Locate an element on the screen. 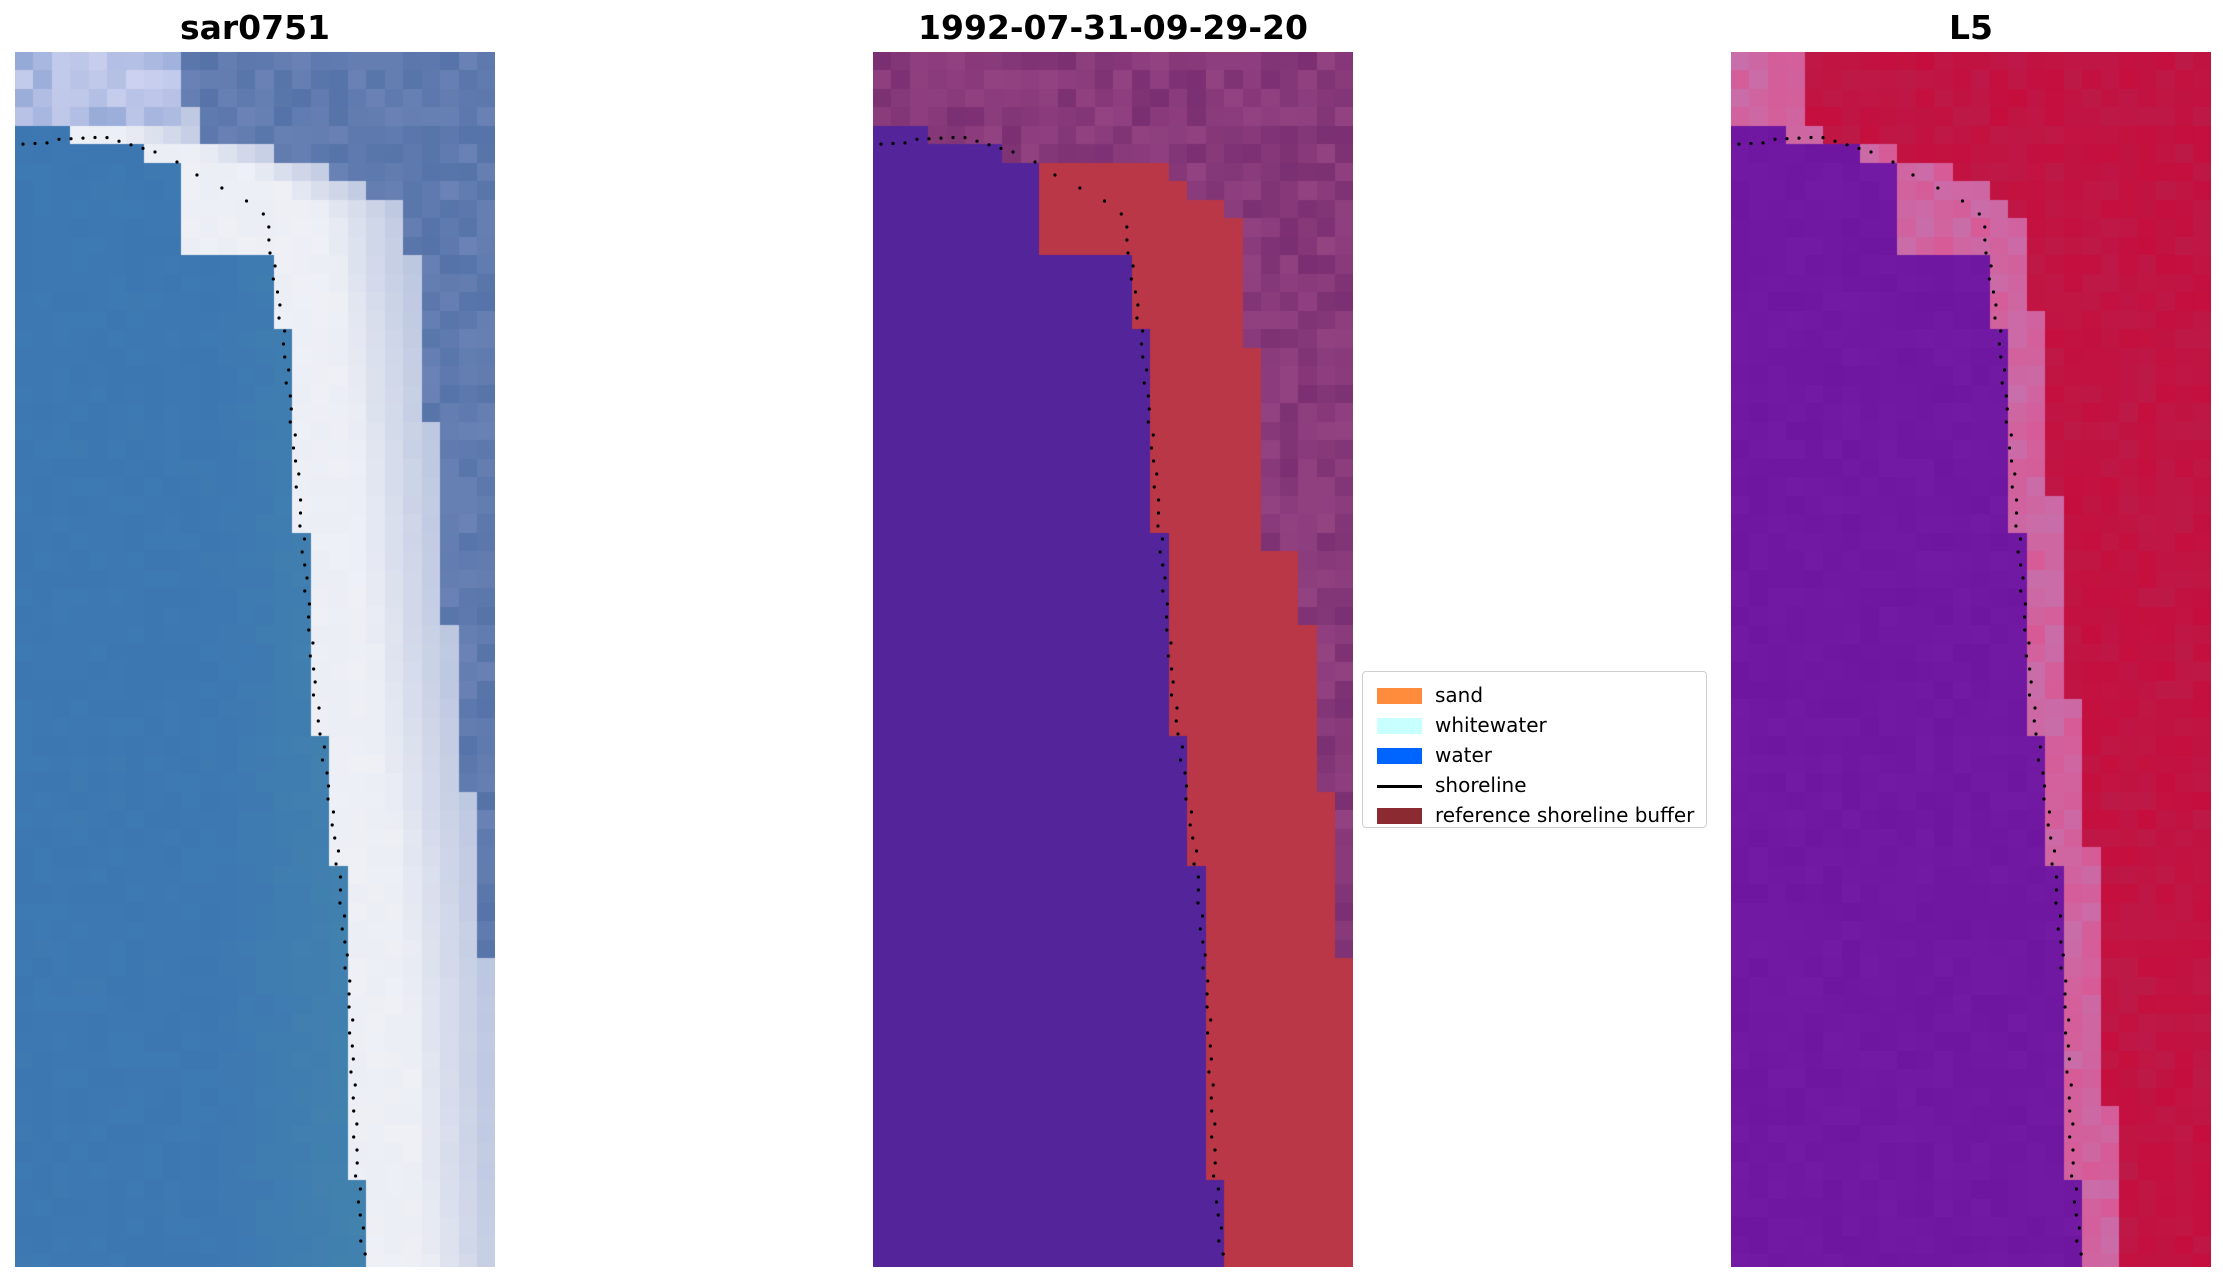 Image resolution: width=2223 pixels, height=1283 pixels. legend-item-shoreline: shoreline is located at coordinates (1534, 785).